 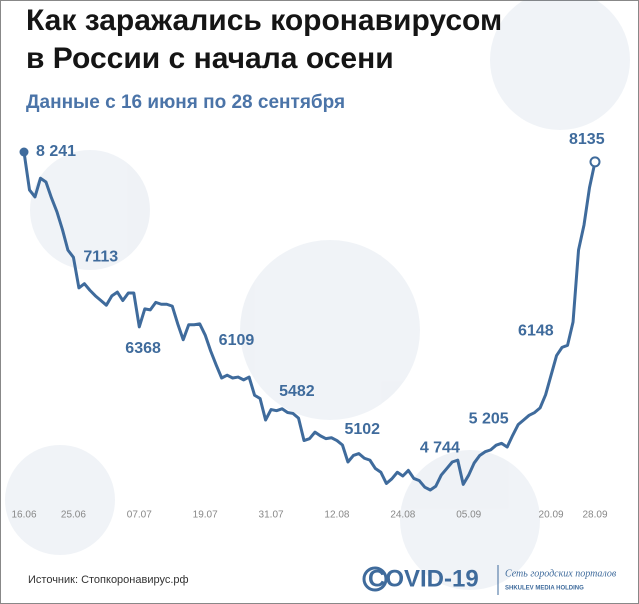 I want to click on x-tick-label: 31.07, so click(x=271, y=515).